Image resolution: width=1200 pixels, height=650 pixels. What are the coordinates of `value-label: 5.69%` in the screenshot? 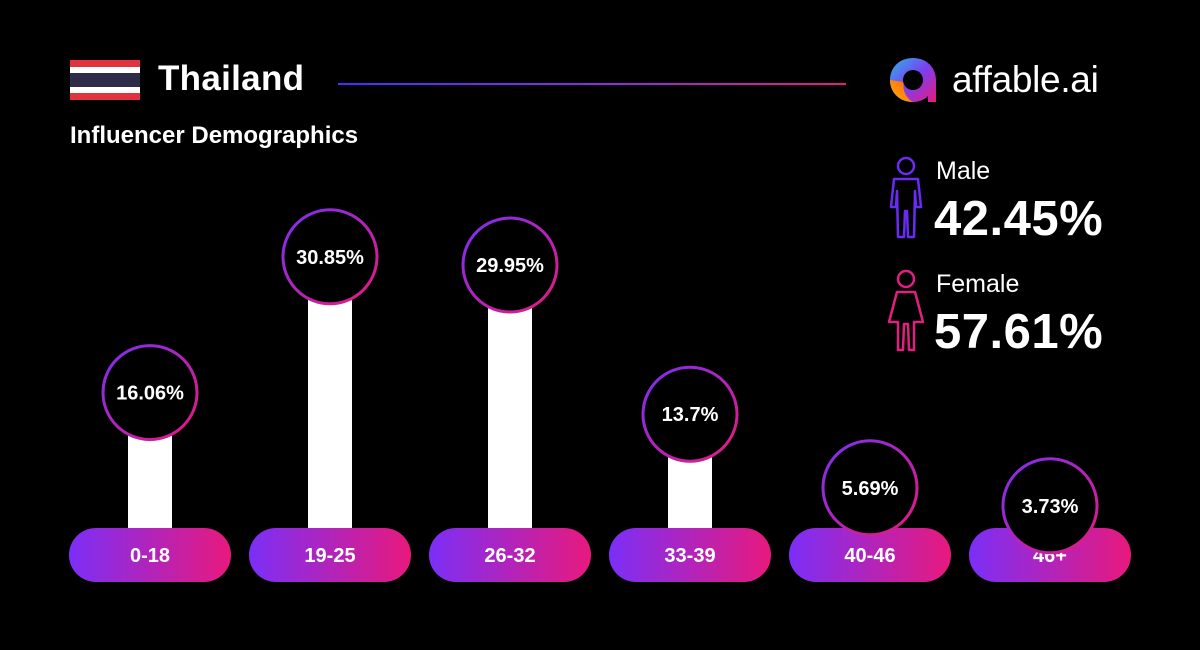 It's located at (870, 489).